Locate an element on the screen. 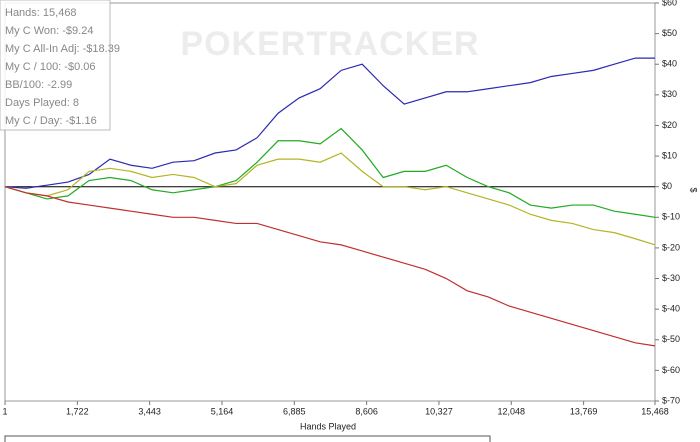  x-tick-label: 15,468 is located at coordinates (655, 411).